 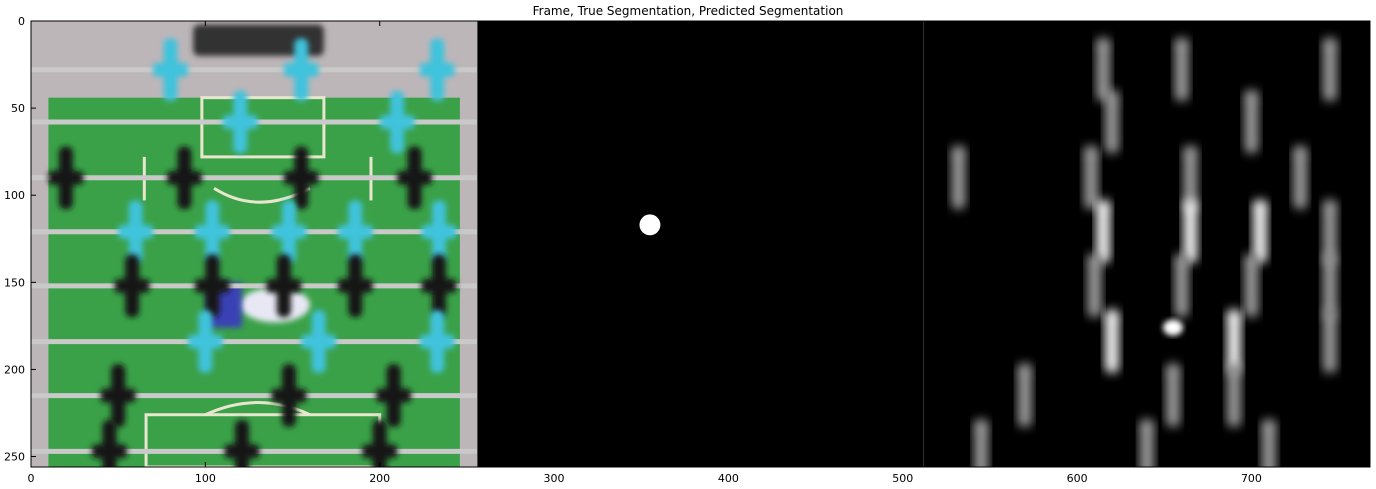 I want to click on x-tick-label: 300, so click(x=554, y=478).